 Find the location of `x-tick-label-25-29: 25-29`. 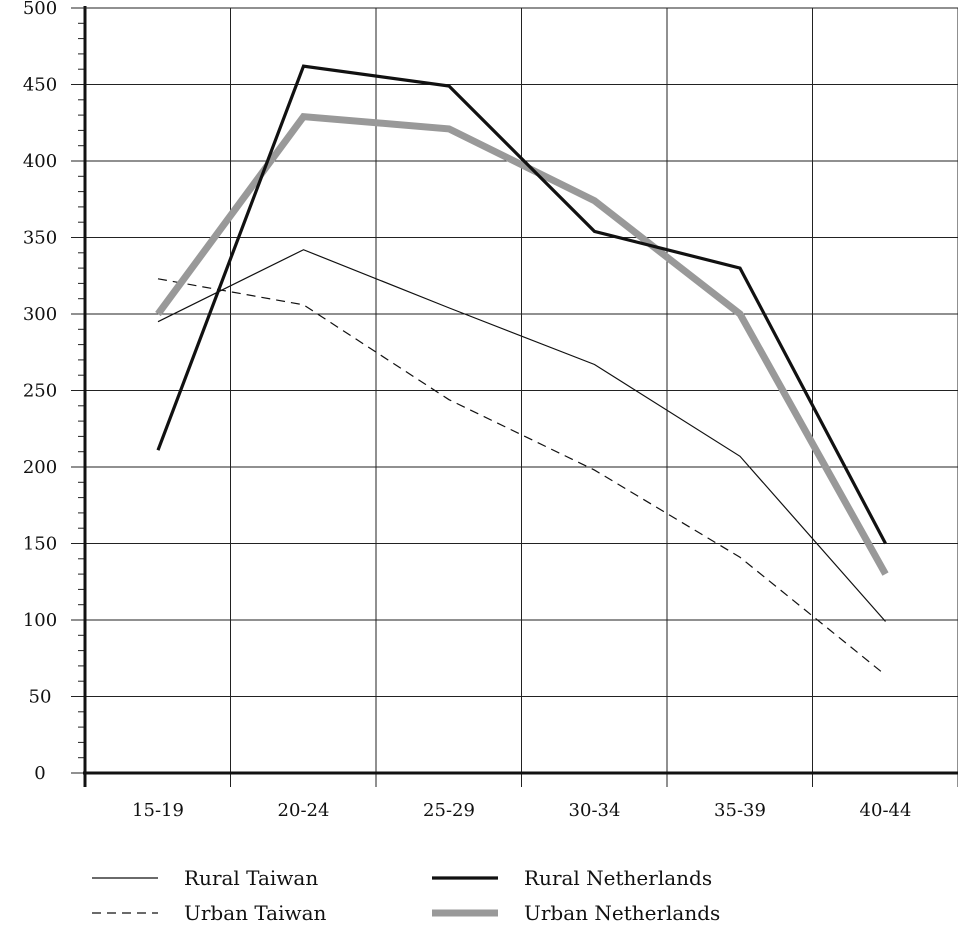

x-tick-label-25-29: 25-29 is located at coordinates (449, 810).